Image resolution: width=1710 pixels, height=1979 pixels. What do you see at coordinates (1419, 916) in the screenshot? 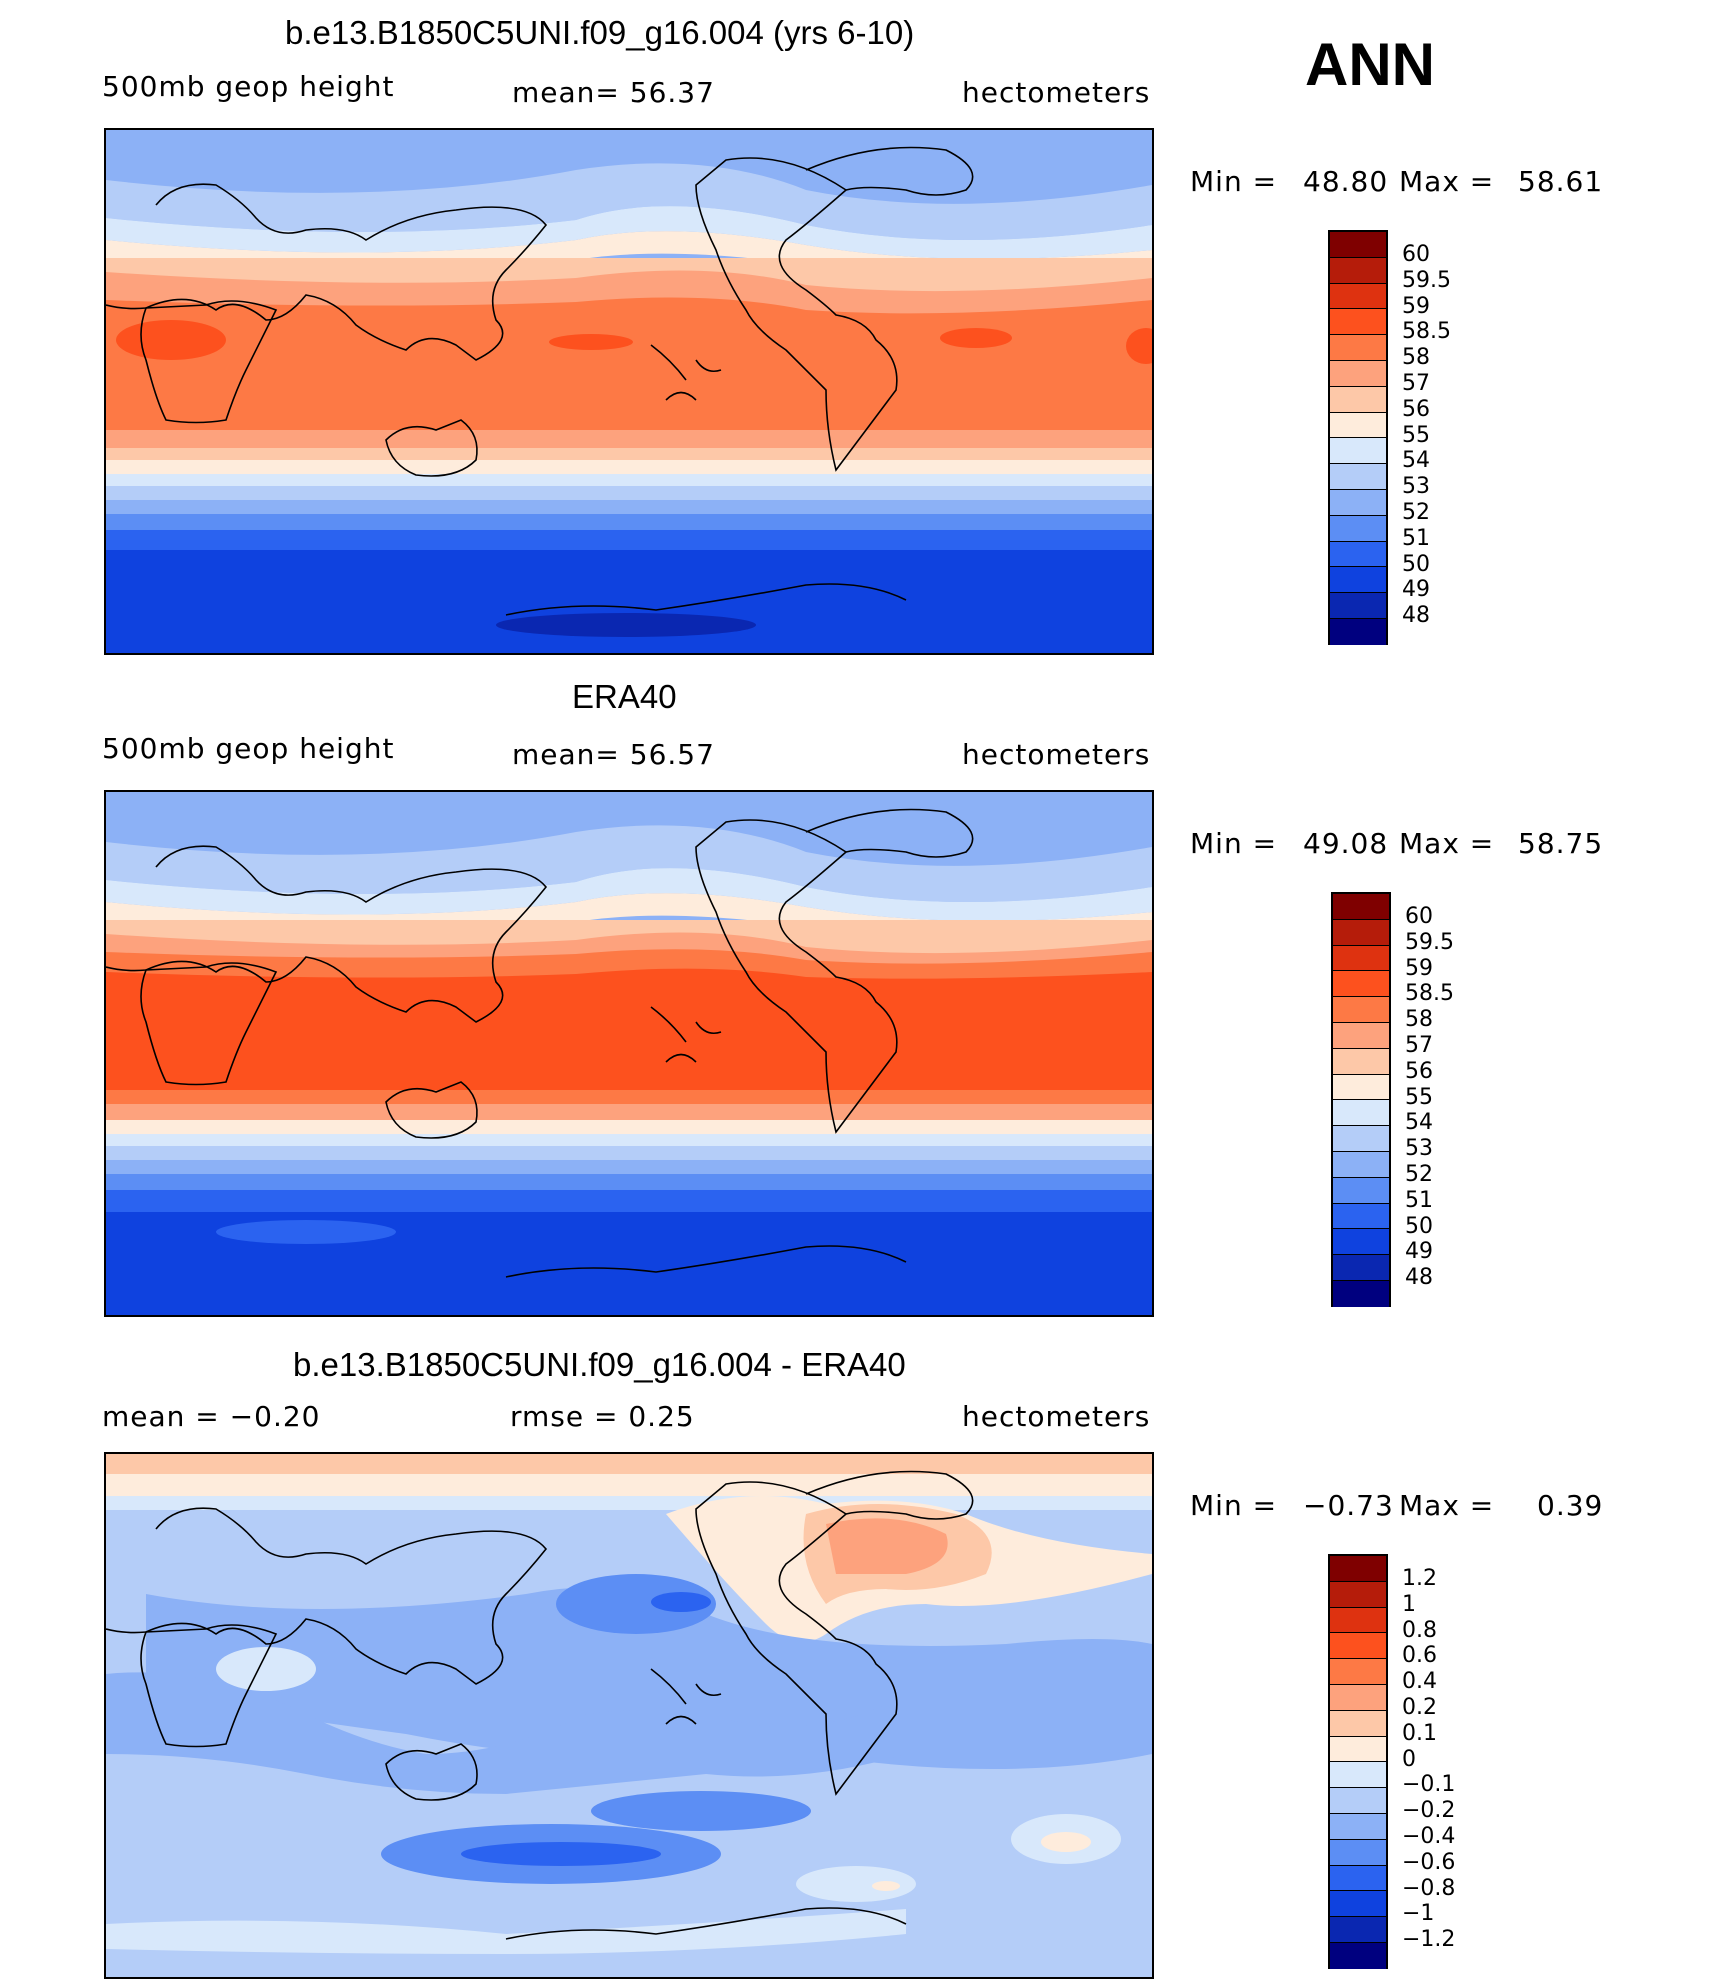
I see `colorbar-tick-label: 60` at bounding box center [1419, 916].